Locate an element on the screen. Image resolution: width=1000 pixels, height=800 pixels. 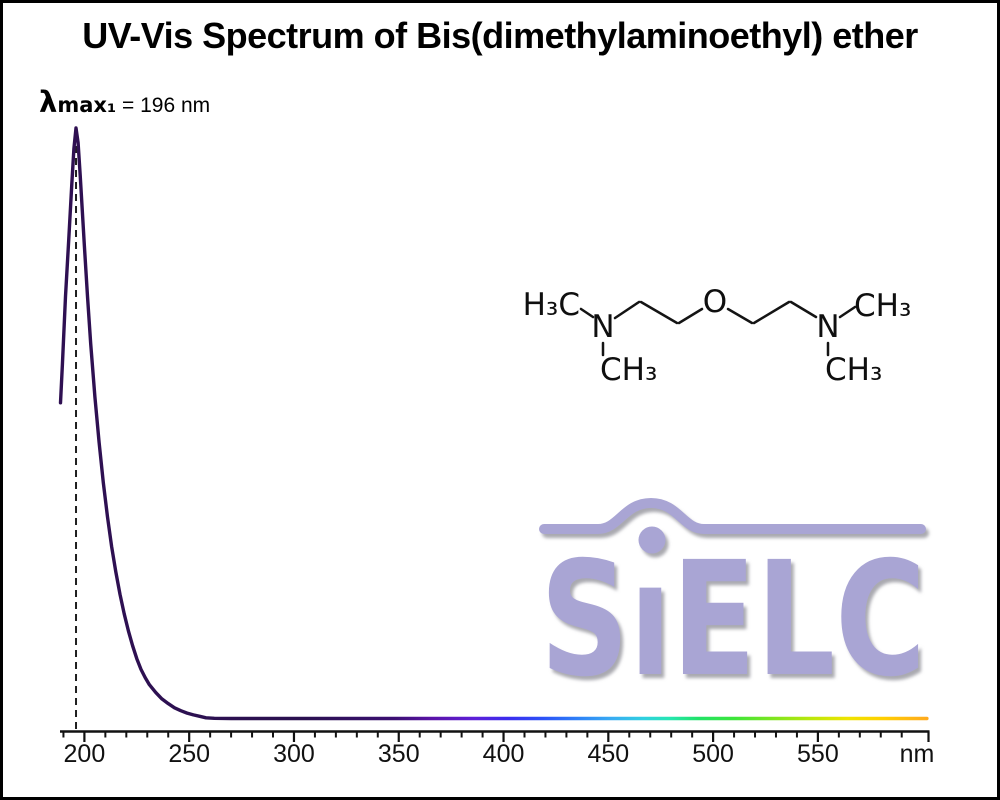
atom-n1: N is located at coordinates (602, 327).